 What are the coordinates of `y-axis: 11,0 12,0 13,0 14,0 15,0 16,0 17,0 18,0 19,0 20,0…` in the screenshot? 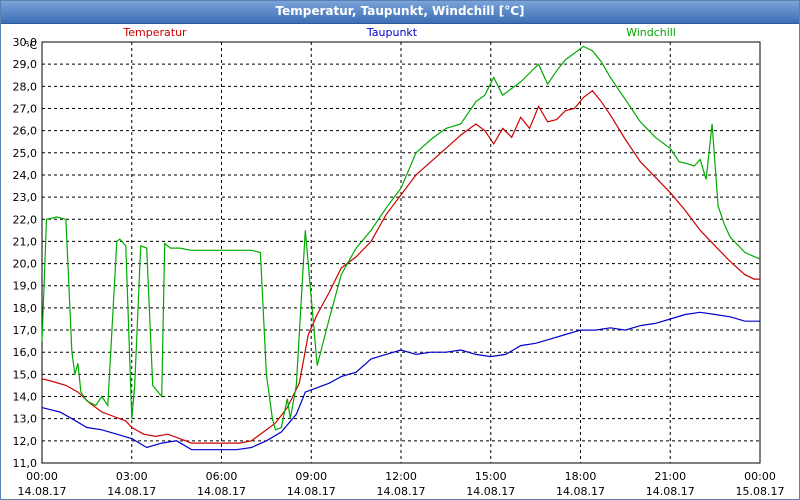 It's located at (25, 253).